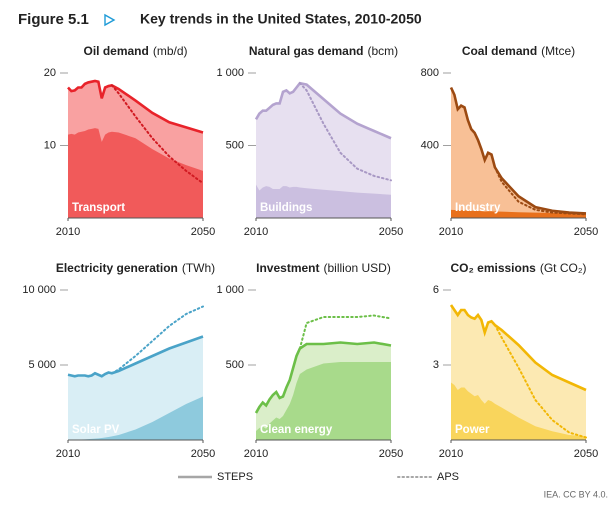 The image size is (615, 507). What do you see at coordinates (493, 268) in the screenshot?
I see `panel-title-main: CO₂ emissions` at bounding box center [493, 268].